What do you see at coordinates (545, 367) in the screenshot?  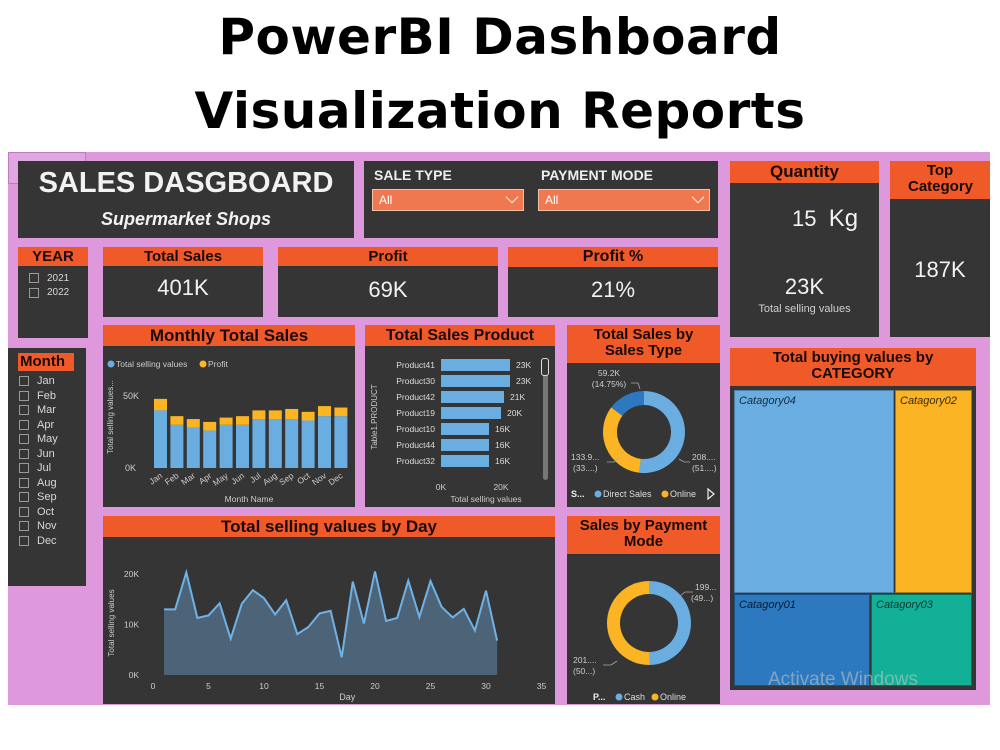 I see `scrollbar-thumb` at bounding box center [545, 367].